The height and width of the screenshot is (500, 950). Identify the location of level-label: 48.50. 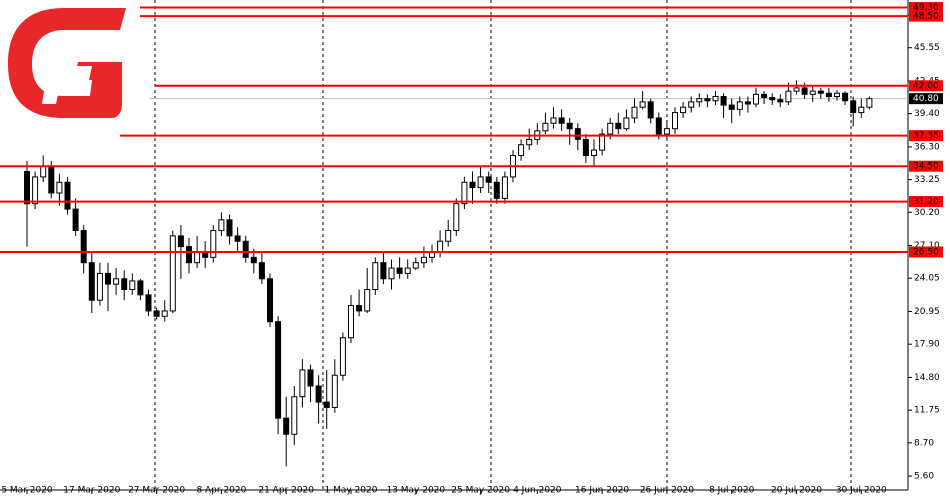
(926, 17).